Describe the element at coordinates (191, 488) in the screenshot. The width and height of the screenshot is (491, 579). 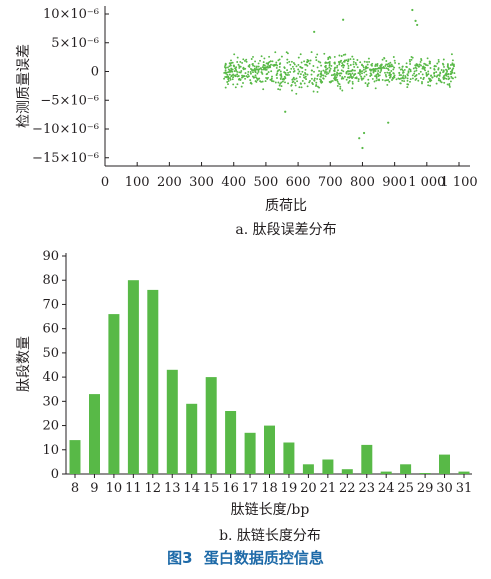
I see `bar-x-tick-label: 14` at that location.